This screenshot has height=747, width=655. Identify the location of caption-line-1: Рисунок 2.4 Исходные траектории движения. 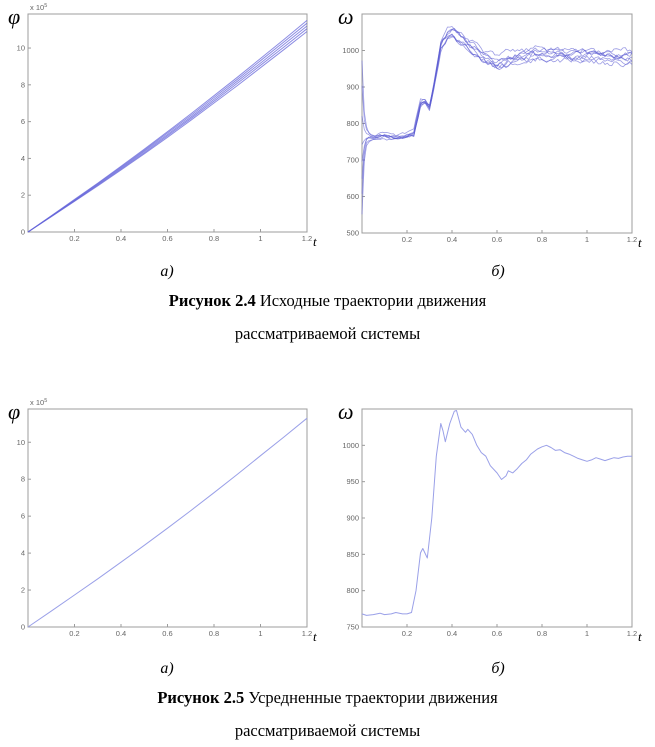
(327, 301).